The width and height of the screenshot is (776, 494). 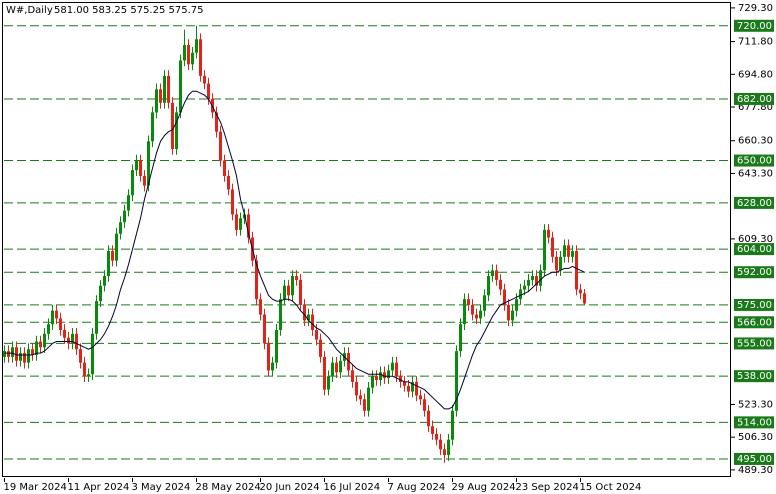 What do you see at coordinates (547, 487) in the screenshot?
I see `x-tick-label: 23 Sep 2024` at bounding box center [547, 487].